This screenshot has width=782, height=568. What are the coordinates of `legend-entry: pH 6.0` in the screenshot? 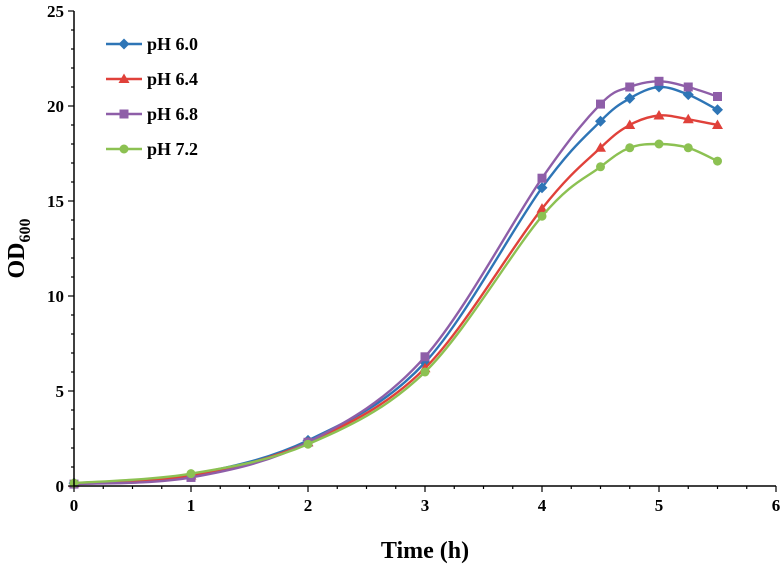 It's located at (152, 44).